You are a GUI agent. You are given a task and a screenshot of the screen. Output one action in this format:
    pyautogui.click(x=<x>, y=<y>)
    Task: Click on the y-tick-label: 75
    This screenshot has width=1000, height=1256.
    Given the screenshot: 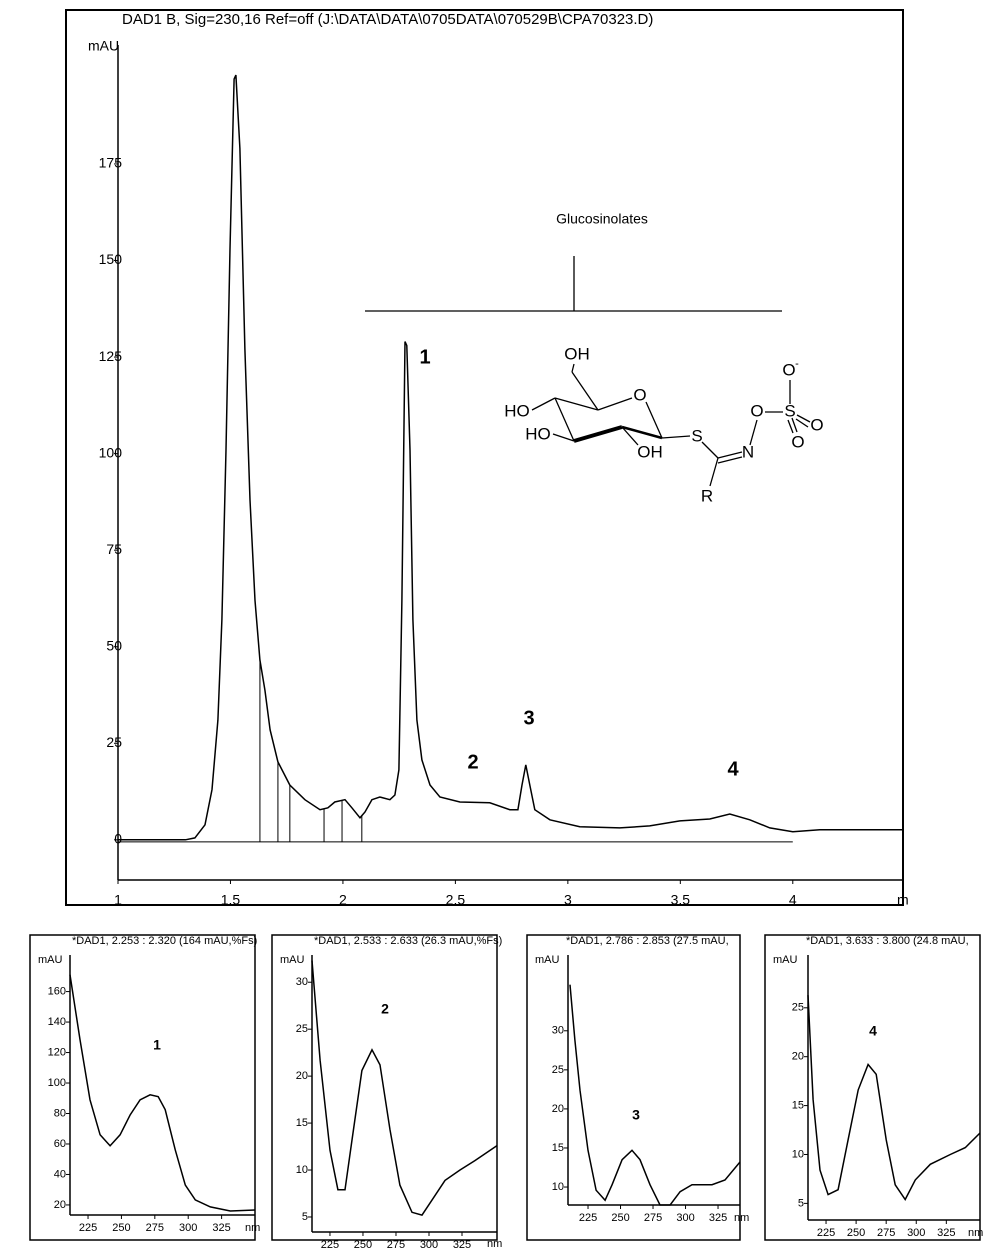 What is the action you would take?
    pyautogui.click(x=114, y=549)
    